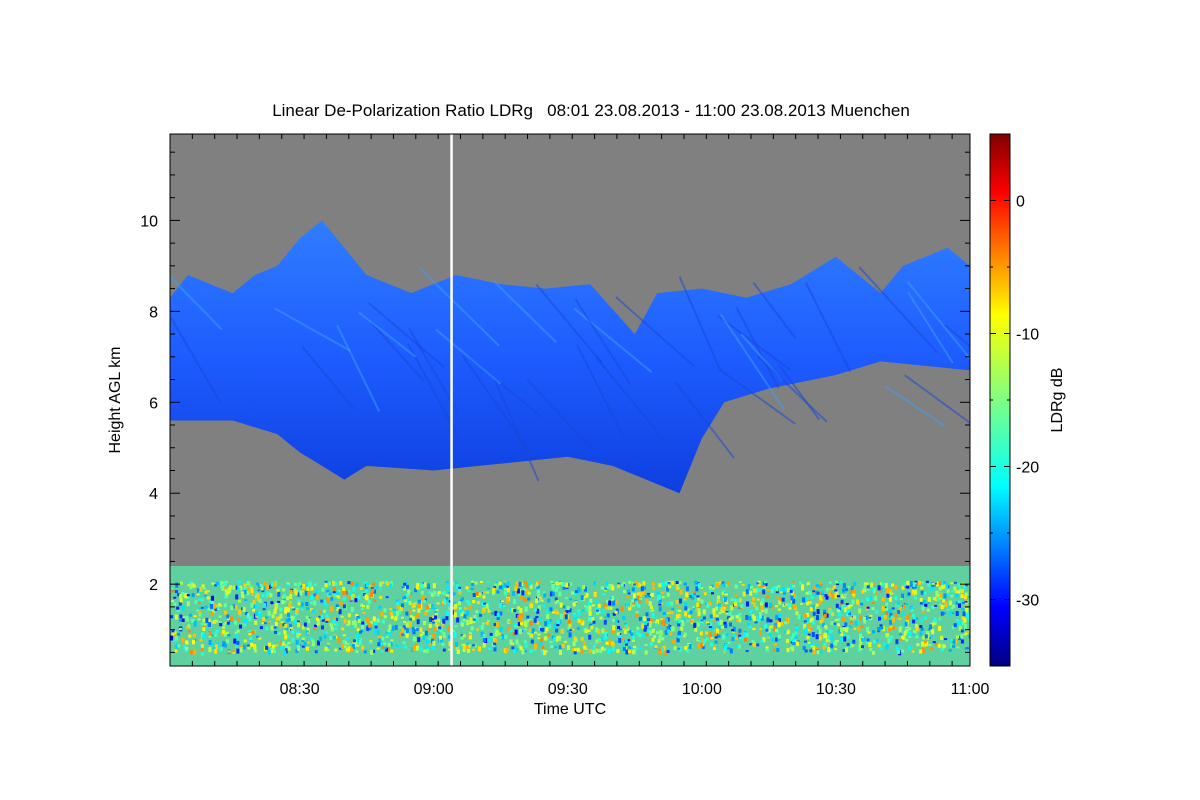  Describe the element at coordinates (153, 585) in the screenshot. I see `y-tick-label: 2` at that location.